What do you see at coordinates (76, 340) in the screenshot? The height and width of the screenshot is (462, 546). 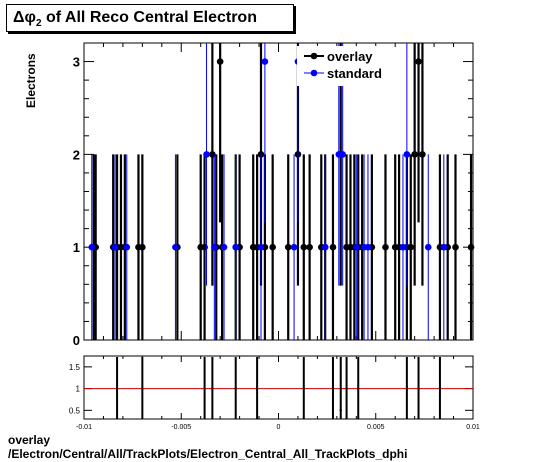 I see `y-tick-label: 0` at bounding box center [76, 340].